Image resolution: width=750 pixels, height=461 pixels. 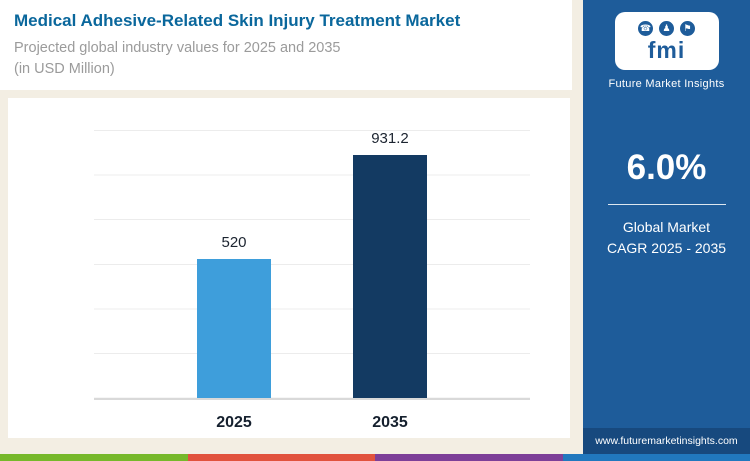 What do you see at coordinates (666, 227) in the screenshot?
I see `cagr-label-line1: Global Market` at bounding box center [666, 227].